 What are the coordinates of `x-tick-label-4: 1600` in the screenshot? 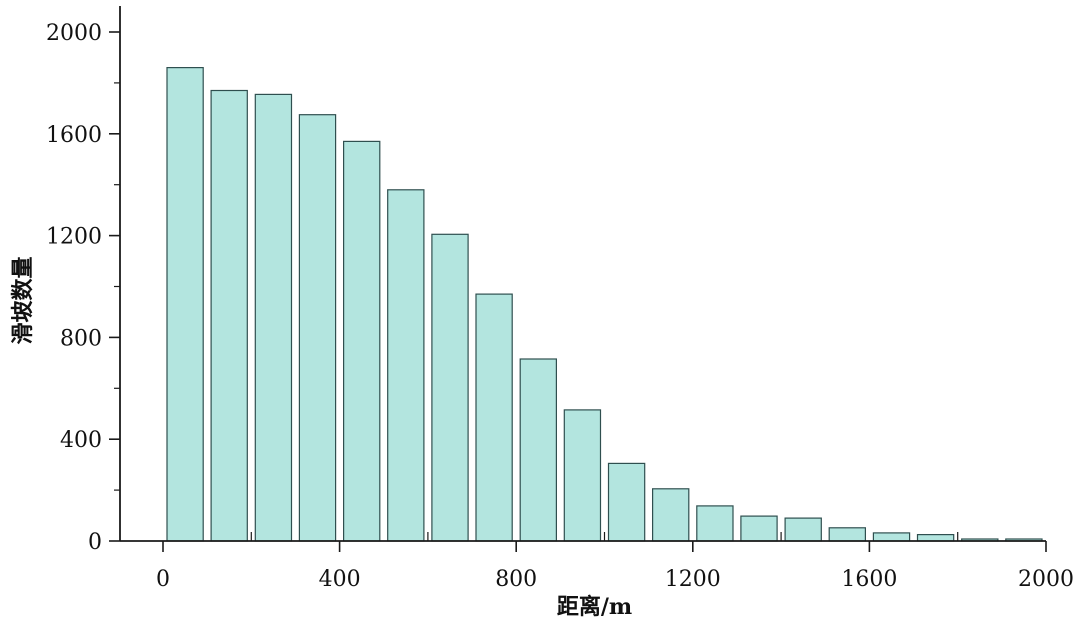 It's located at (869, 579).